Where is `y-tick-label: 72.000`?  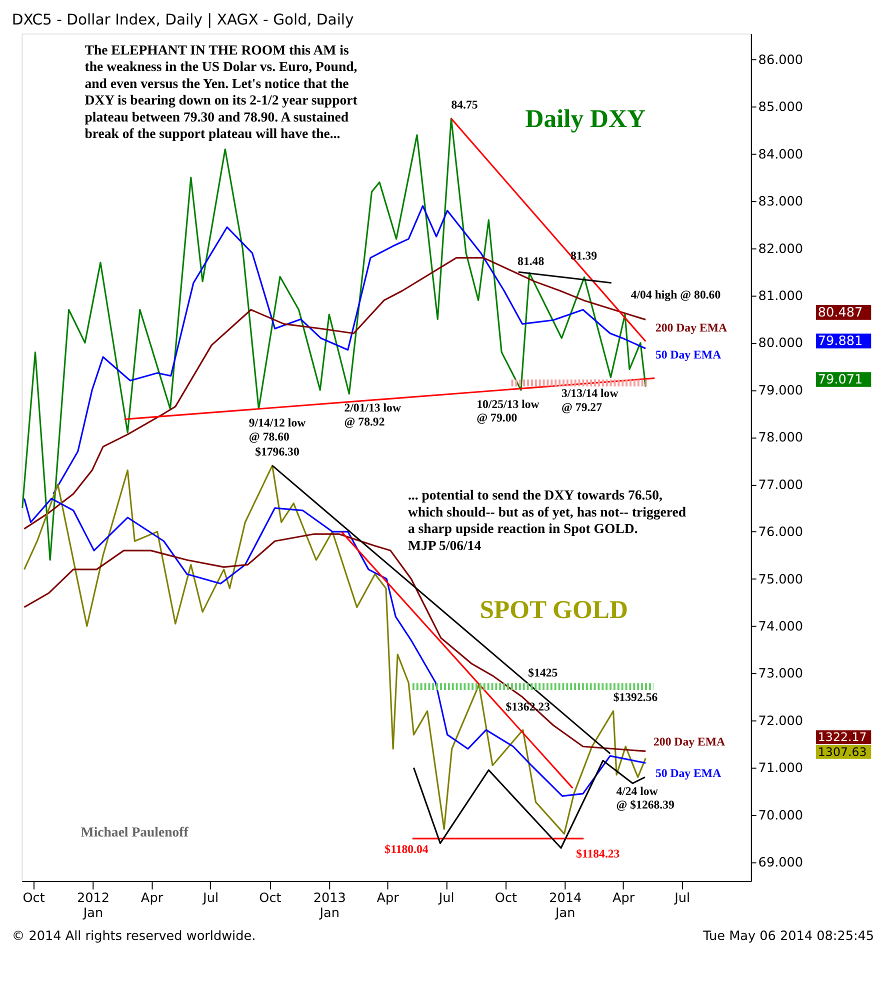 y-tick-label: 72.000 is located at coordinates (781, 721).